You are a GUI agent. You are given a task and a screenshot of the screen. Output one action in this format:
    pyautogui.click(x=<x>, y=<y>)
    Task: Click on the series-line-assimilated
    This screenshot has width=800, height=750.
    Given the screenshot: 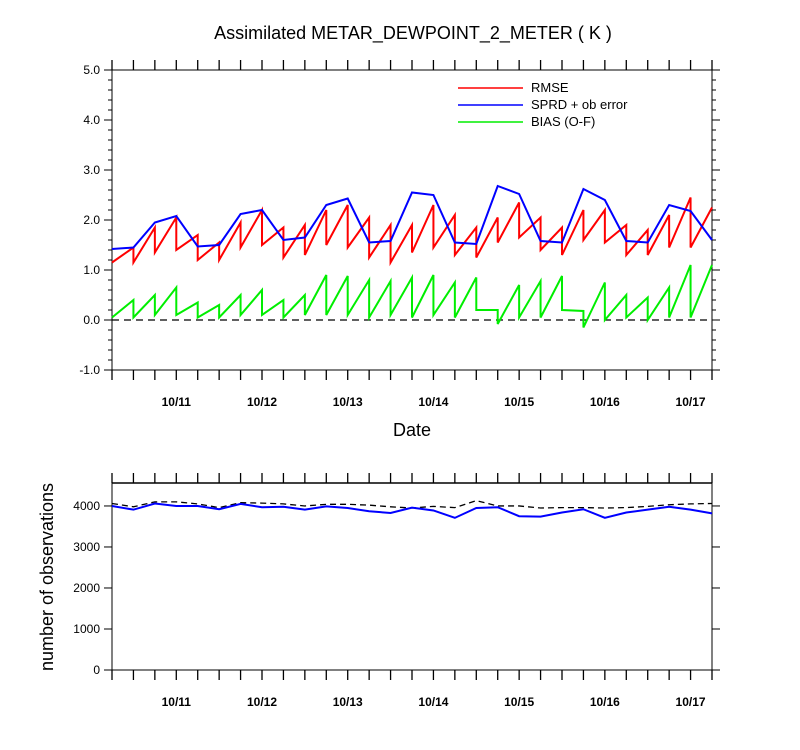 What is the action you would take?
    pyautogui.click(x=412, y=510)
    